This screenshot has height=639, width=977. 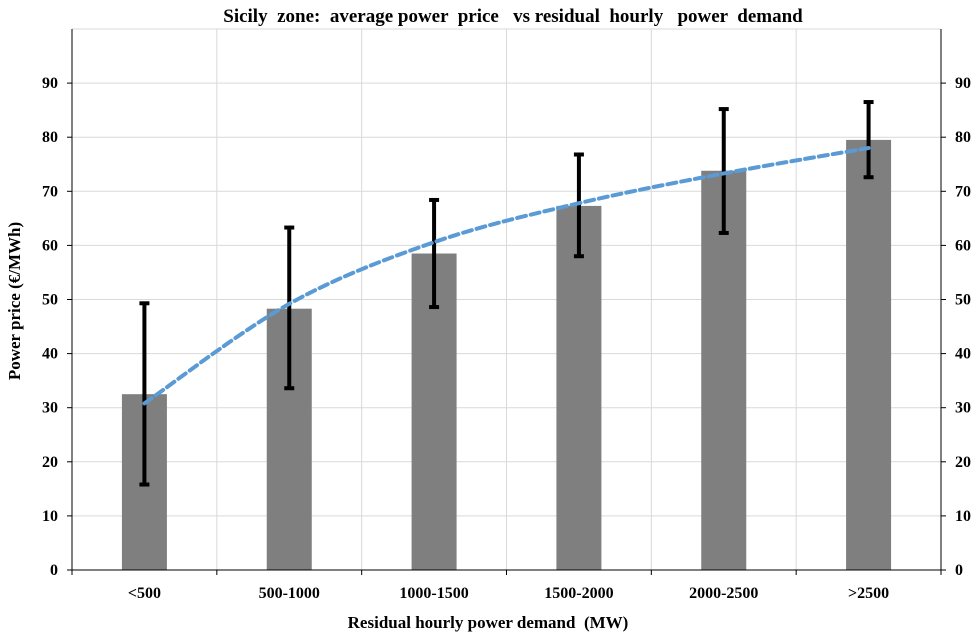 What do you see at coordinates (868, 593) in the screenshot?
I see `category-label: >2500` at bounding box center [868, 593].